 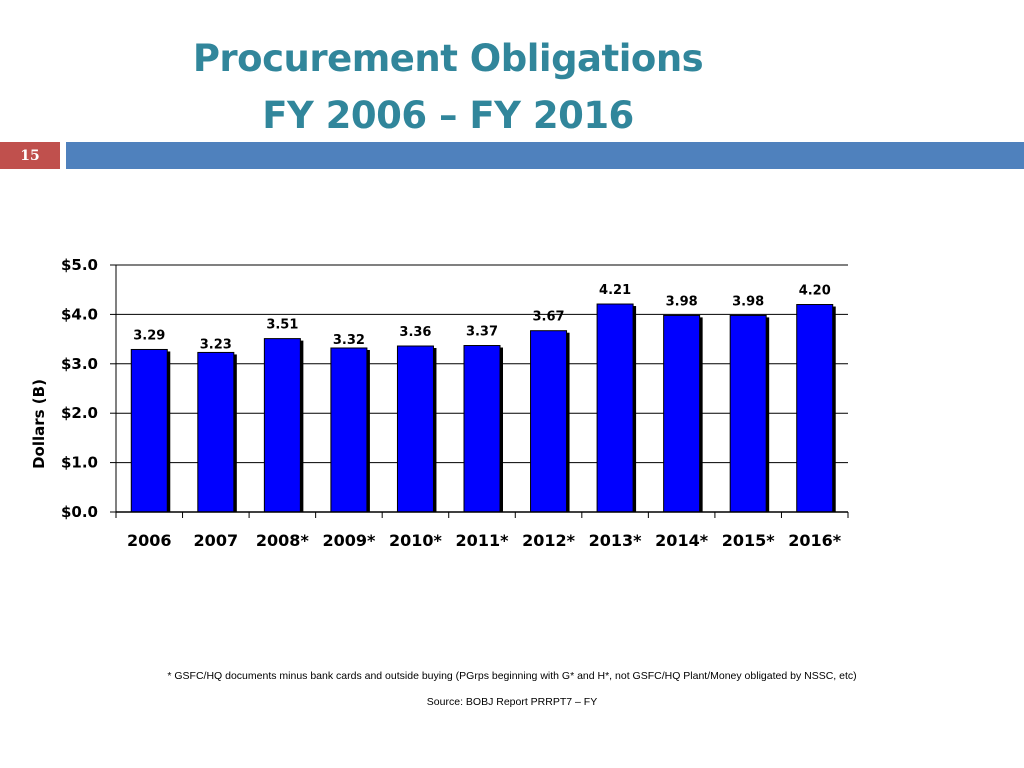 What do you see at coordinates (149, 540) in the screenshot?
I see `x-tick-label: 2006` at bounding box center [149, 540].